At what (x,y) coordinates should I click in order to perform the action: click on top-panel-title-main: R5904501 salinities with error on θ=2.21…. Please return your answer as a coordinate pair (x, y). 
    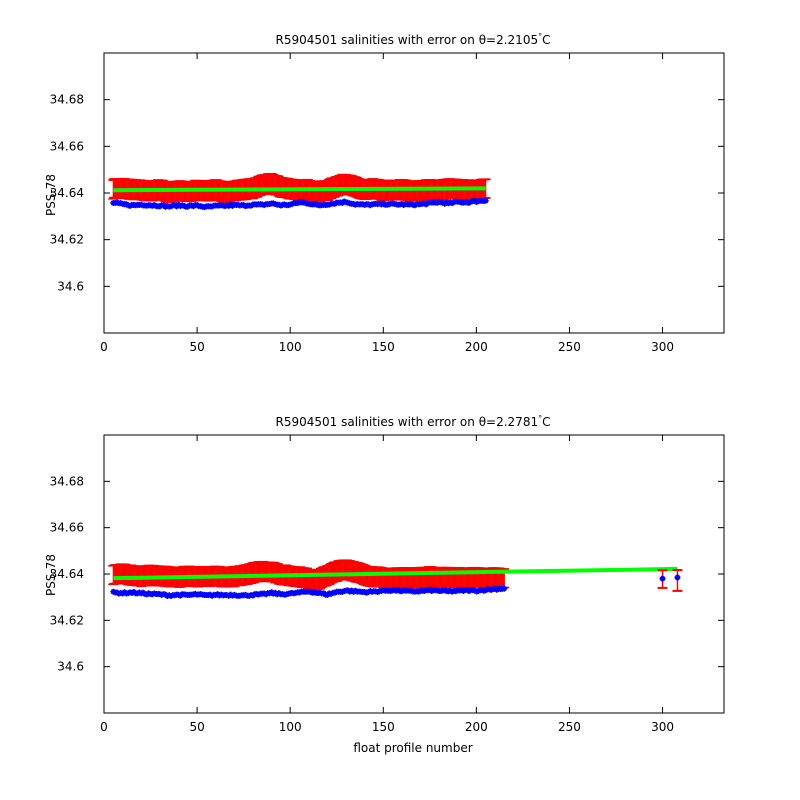
    Looking at the image, I should click on (407, 40).